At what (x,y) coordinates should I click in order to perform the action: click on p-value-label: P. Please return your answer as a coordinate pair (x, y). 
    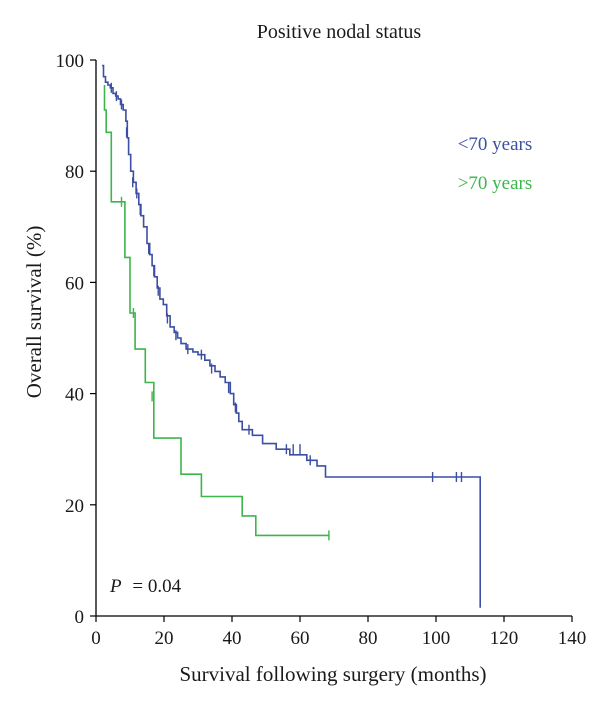
    Looking at the image, I should click on (115, 586).